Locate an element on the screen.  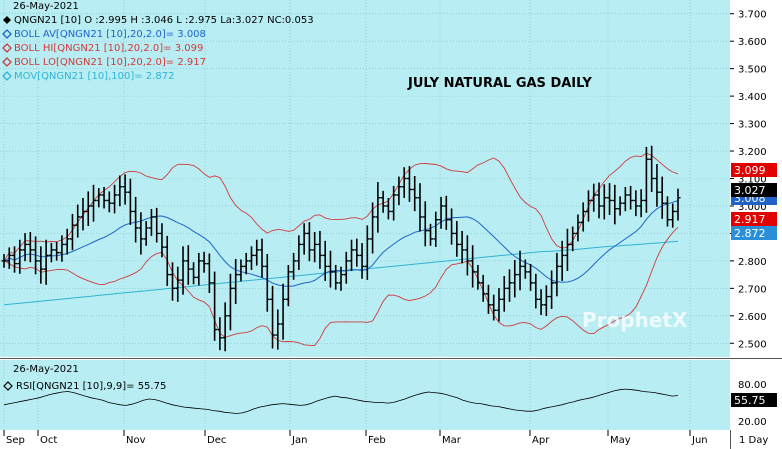
rsi-marker-icon is located at coordinates (8, 386).